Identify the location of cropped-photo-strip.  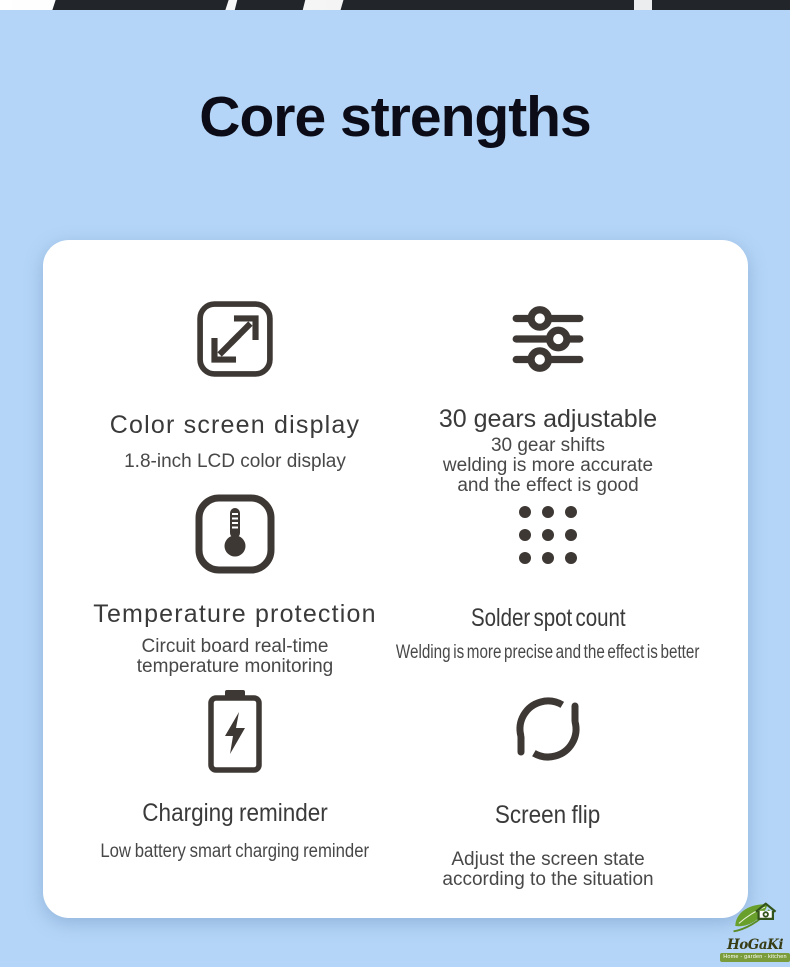
(395, 5).